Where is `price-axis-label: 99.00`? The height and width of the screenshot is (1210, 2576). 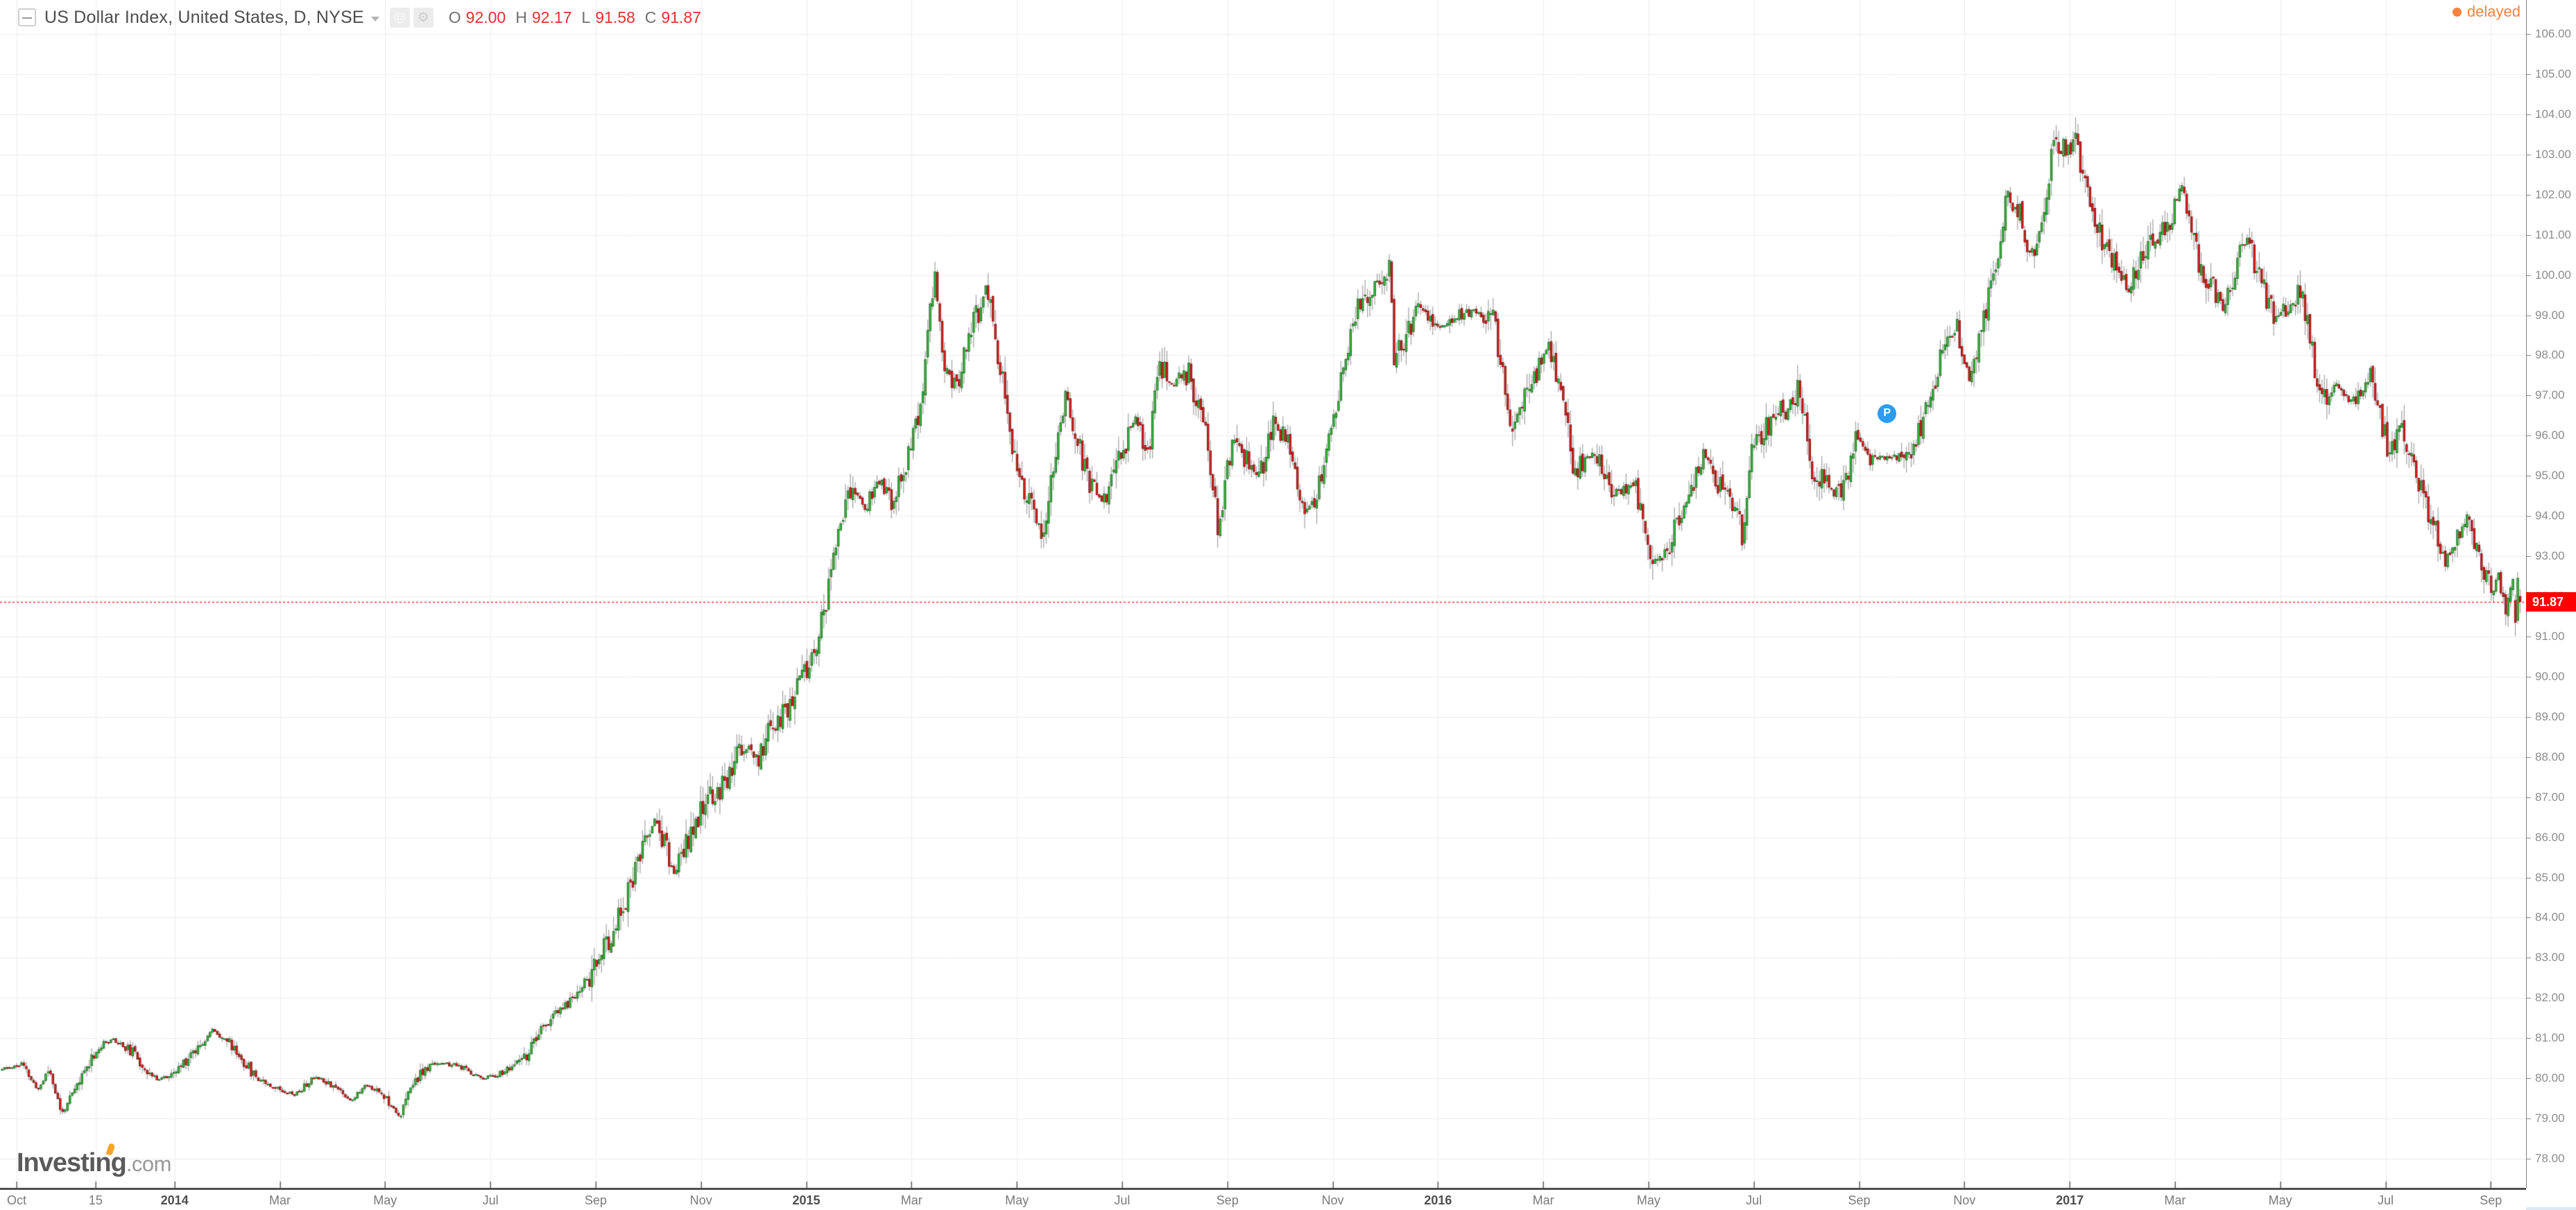 price-axis-label: 99.00 is located at coordinates (2546, 315).